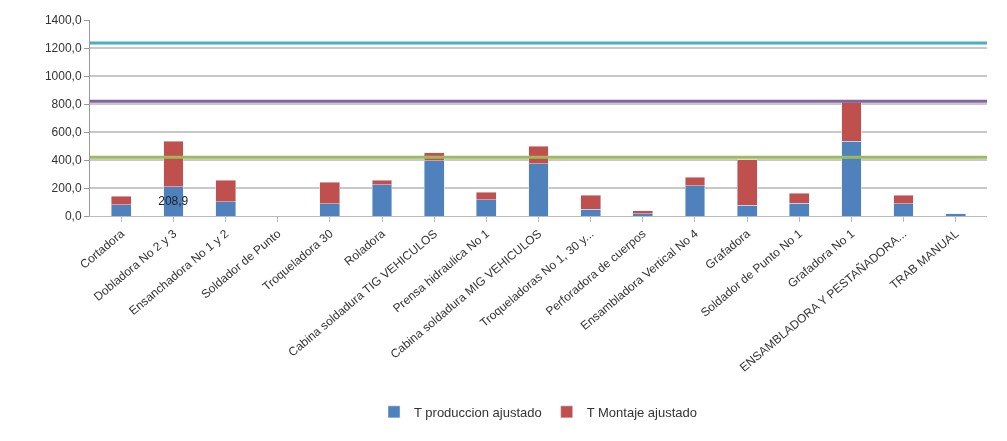  I want to click on legend-label: T produccion ajustado, so click(478, 412).